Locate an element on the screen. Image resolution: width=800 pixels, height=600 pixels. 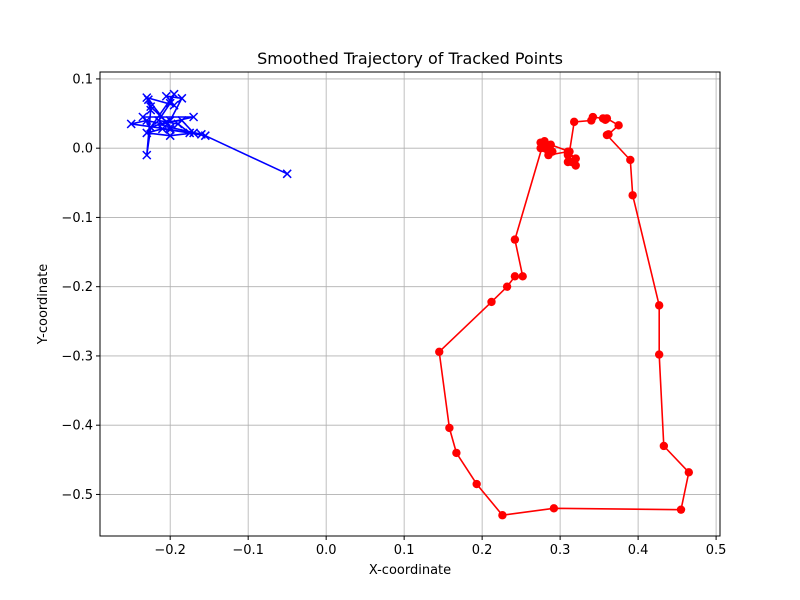
x-axis-label: X-coordinate is located at coordinates (410, 570).